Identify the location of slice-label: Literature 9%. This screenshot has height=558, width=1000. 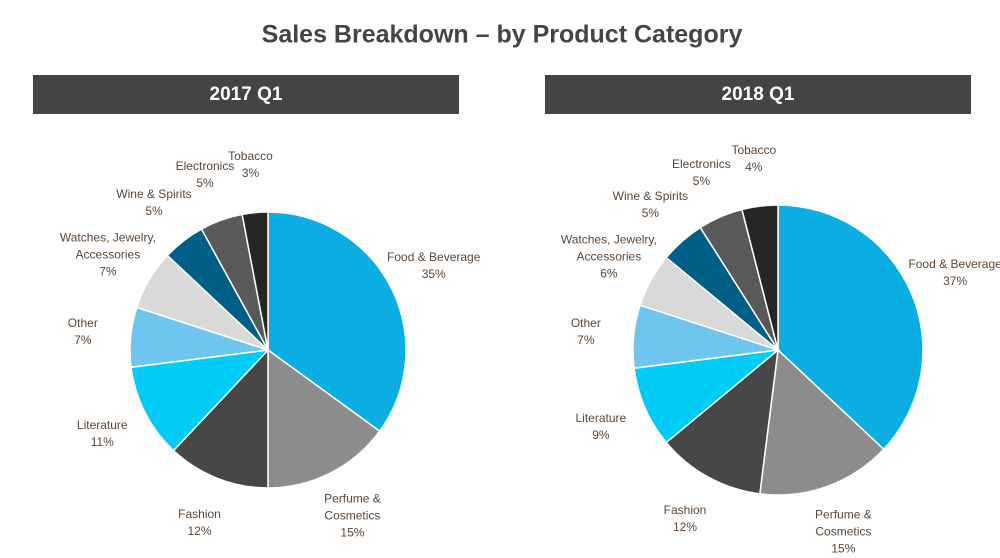
(601, 427).